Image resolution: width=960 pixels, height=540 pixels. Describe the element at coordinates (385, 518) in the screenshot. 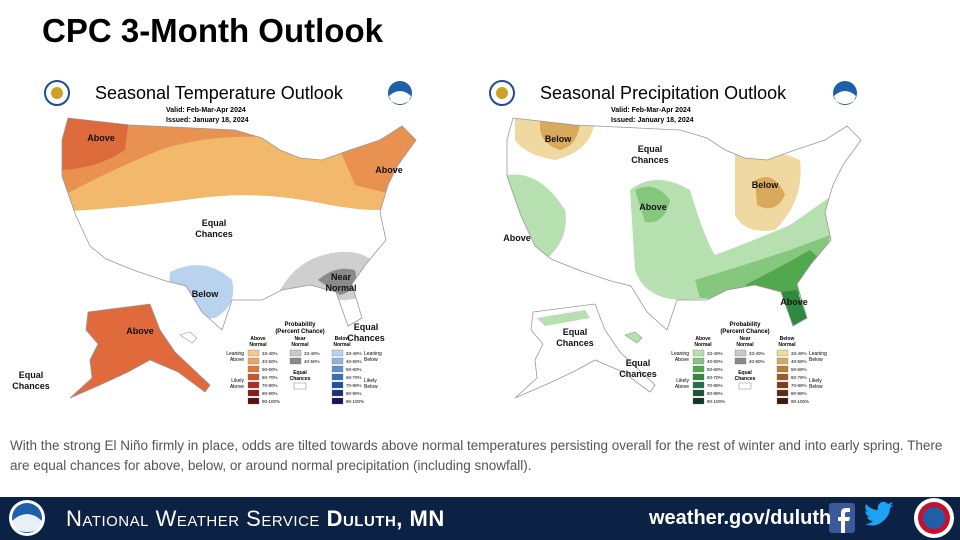

I see `office: Duluth, MN` at that location.